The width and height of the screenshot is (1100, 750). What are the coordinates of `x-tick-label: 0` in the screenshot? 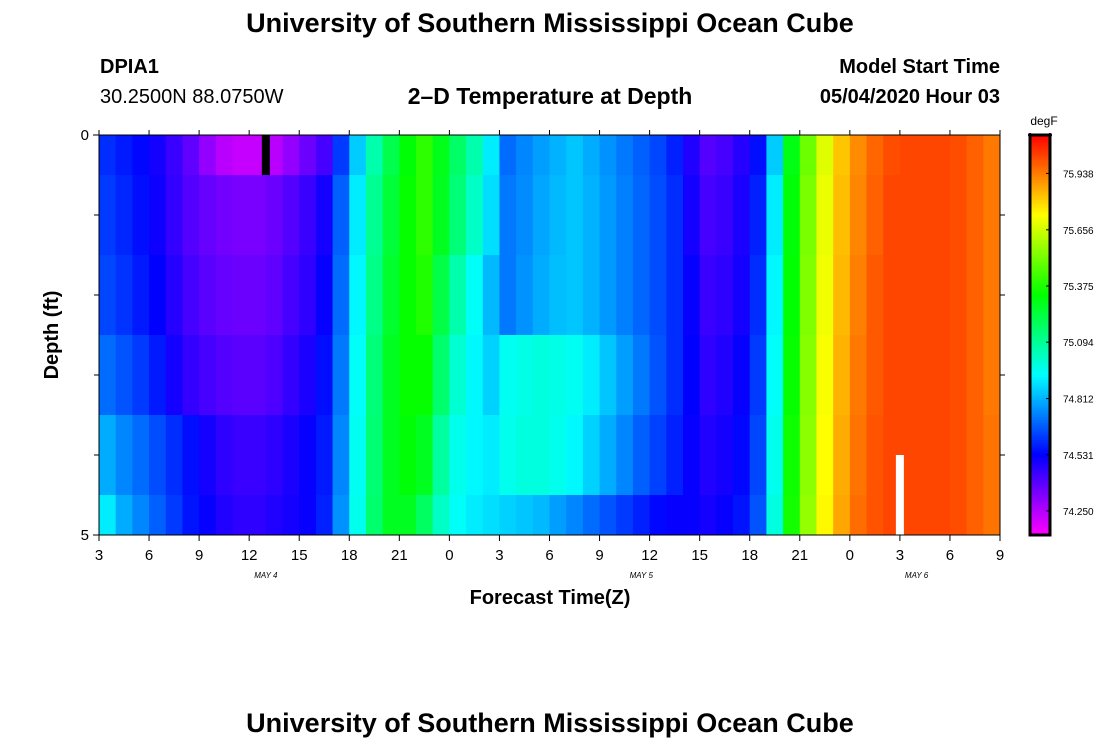 It's located at (850, 555).